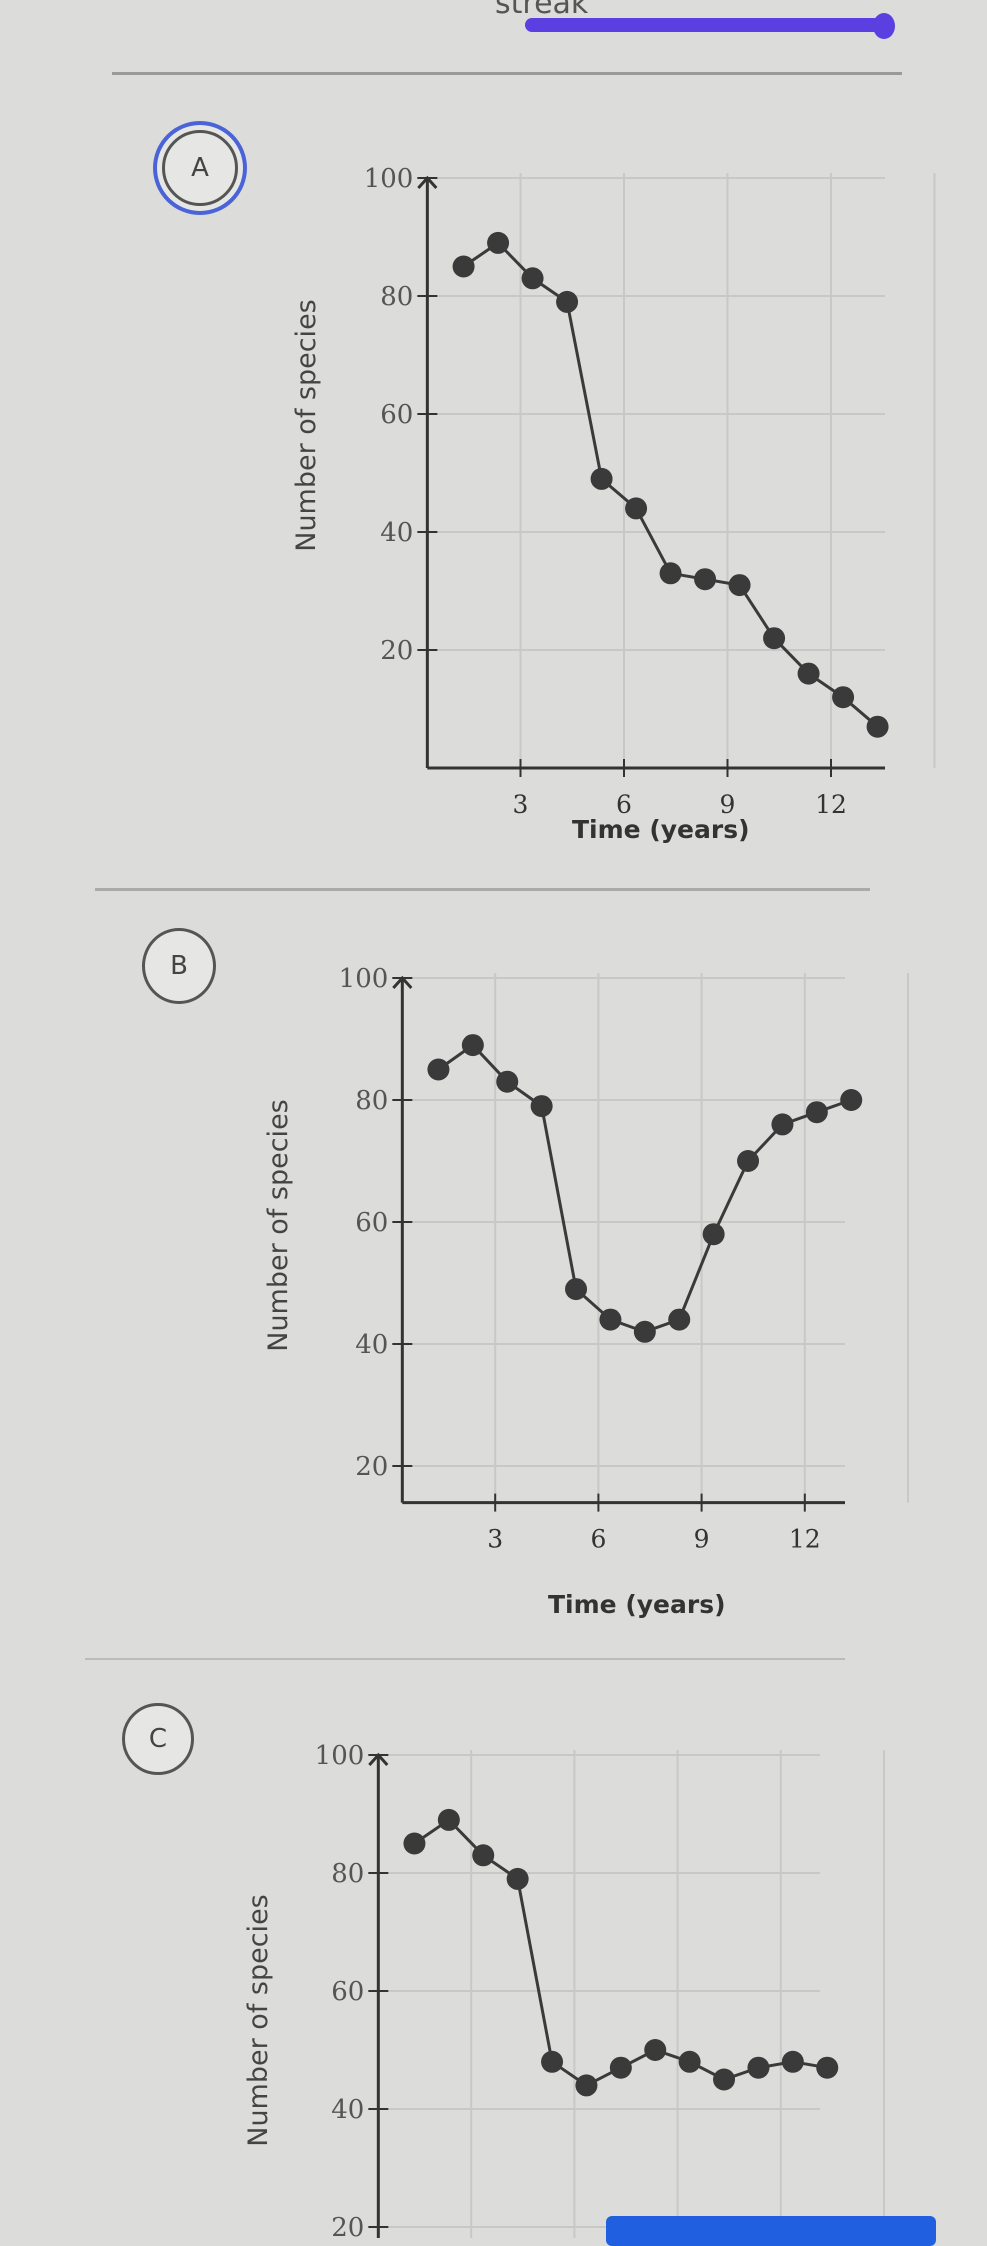 Image resolution: width=987 pixels, height=2246 pixels. I want to click on choice-letter: C, so click(158, 1739).